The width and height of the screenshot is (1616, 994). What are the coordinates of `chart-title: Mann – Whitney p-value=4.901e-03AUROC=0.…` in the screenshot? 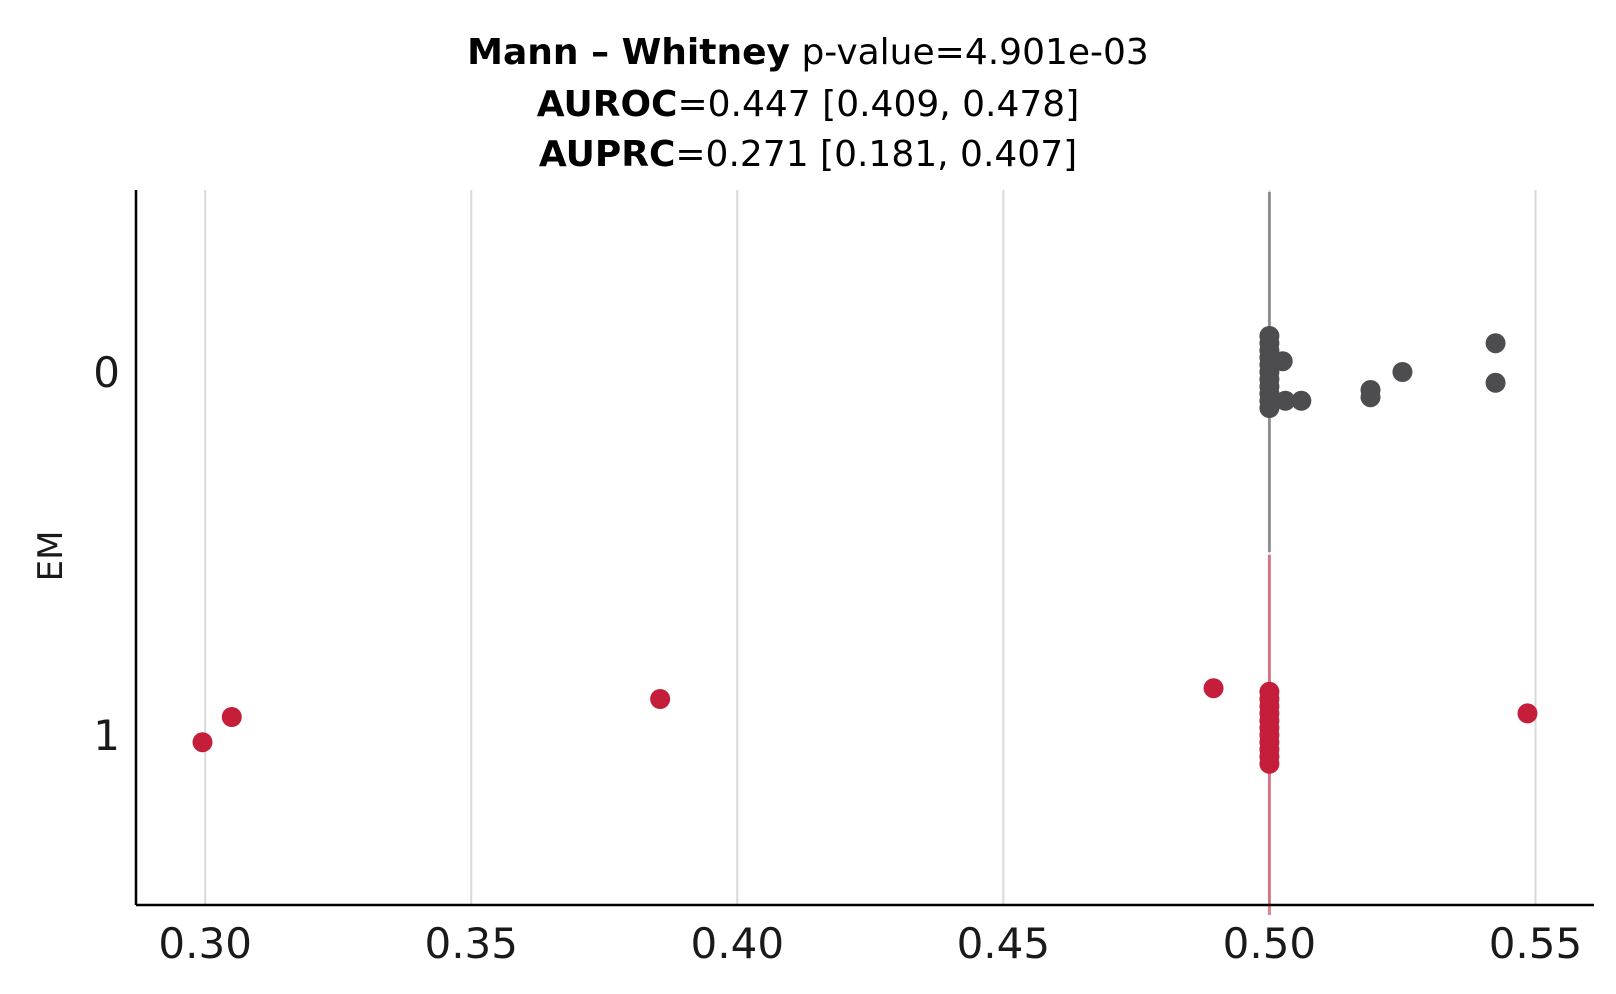 It's located at (808, 103).